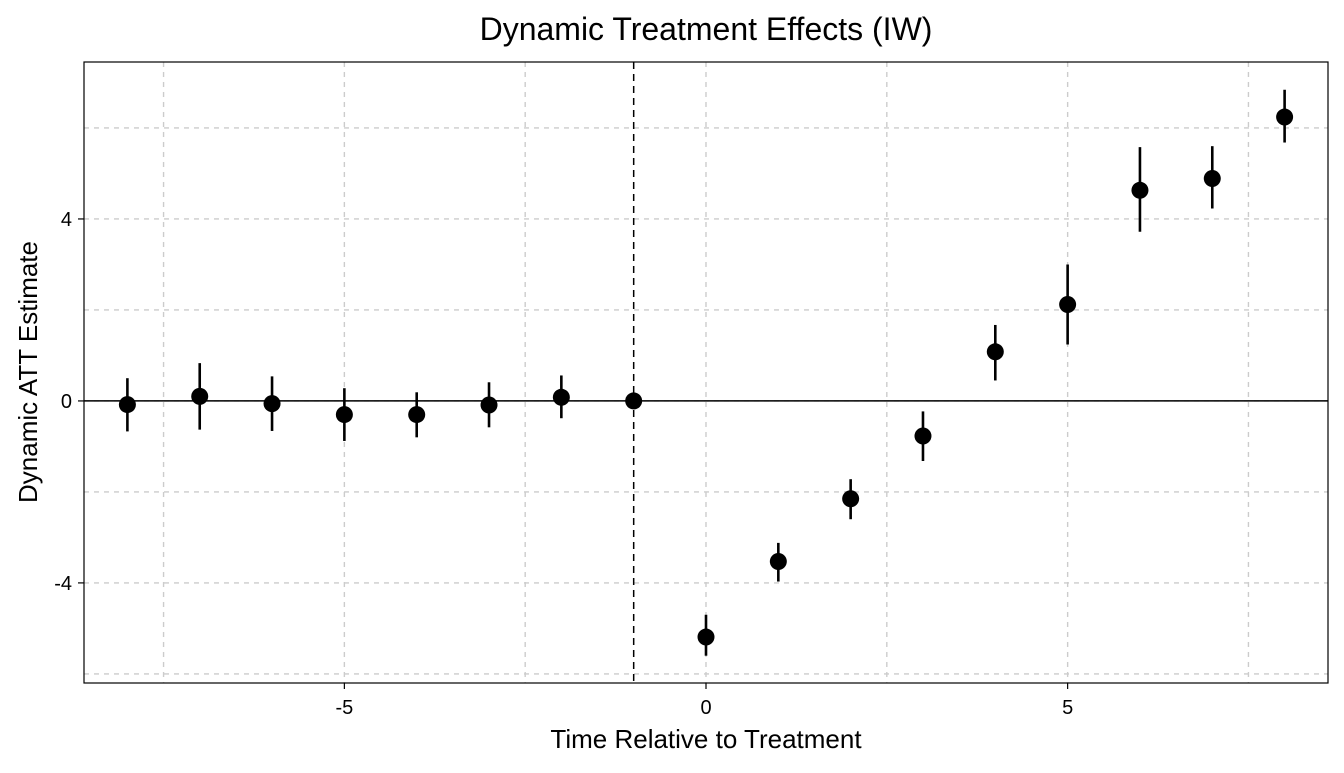 This screenshot has height=773, width=1344. What do you see at coordinates (706, 739) in the screenshot?
I see `x-axis-label: Time Relative to Treatment` at bounding box center [706, 739].